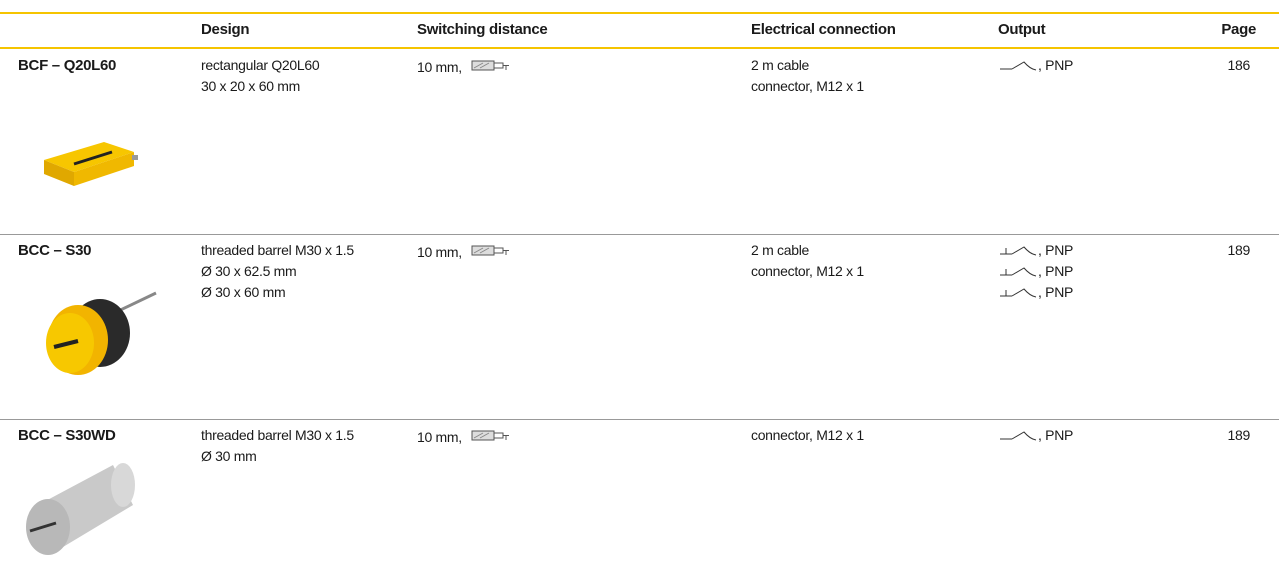 Image resolution: width=1279 pixels, height=568 pixels. Describe the element at coordinates (639, 48) in the screenshot. I see `header-rule` at that location.